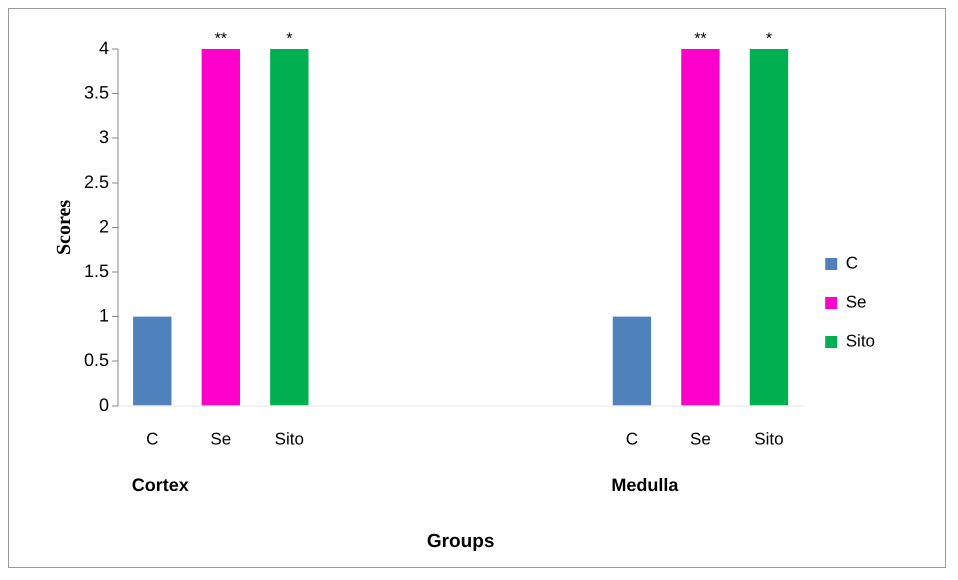  Describe the element at coordinates (861, 341) in the screenshot. I see `legend-label: Sito` at that location.